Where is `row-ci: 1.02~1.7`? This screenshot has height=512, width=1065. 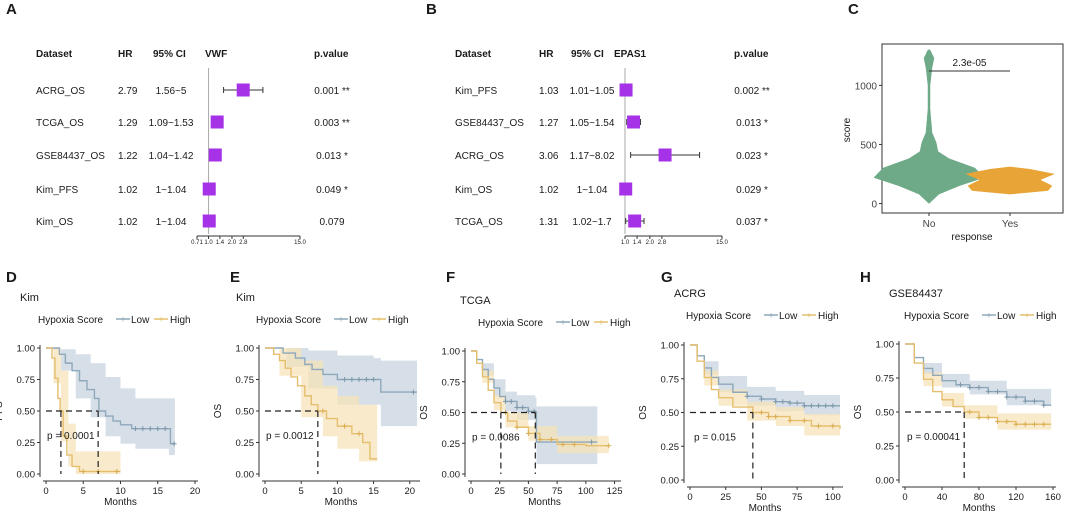 row-ci: 1.02~1.7 is located at coordinates (592, 222).